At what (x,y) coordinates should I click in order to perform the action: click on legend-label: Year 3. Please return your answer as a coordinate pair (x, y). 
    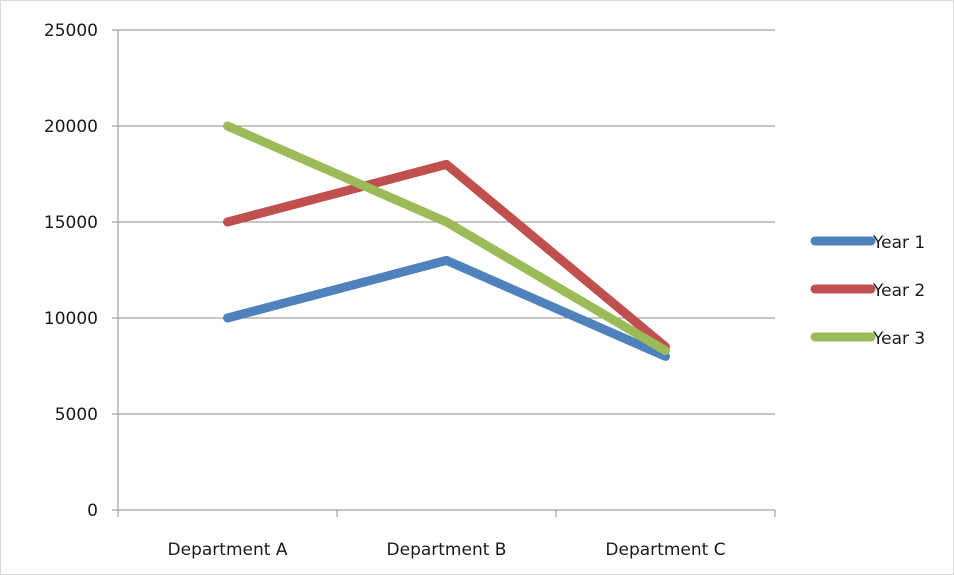
    Looking at the image, I should click on (898, 339).